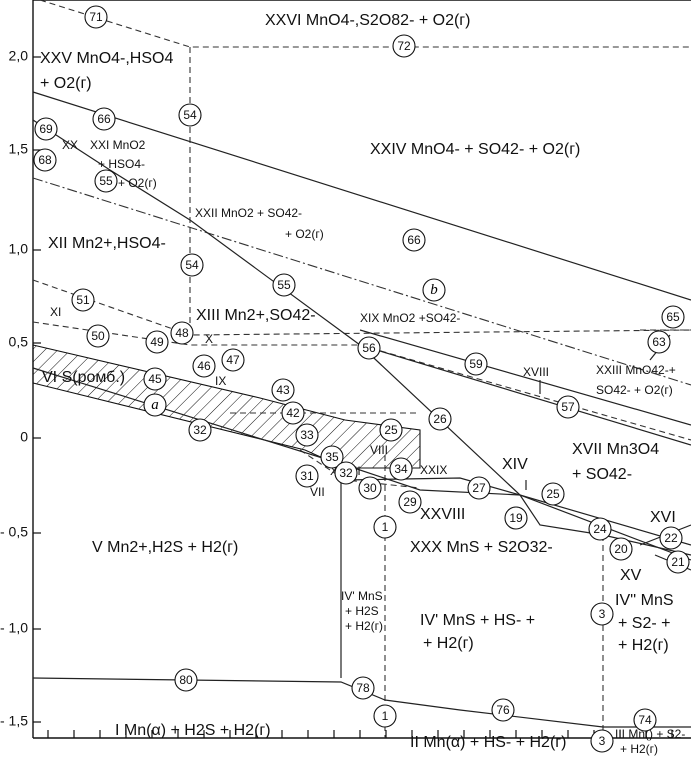 The image size is (691, 762). I want to click on line-label: 30, so click(370, 488).